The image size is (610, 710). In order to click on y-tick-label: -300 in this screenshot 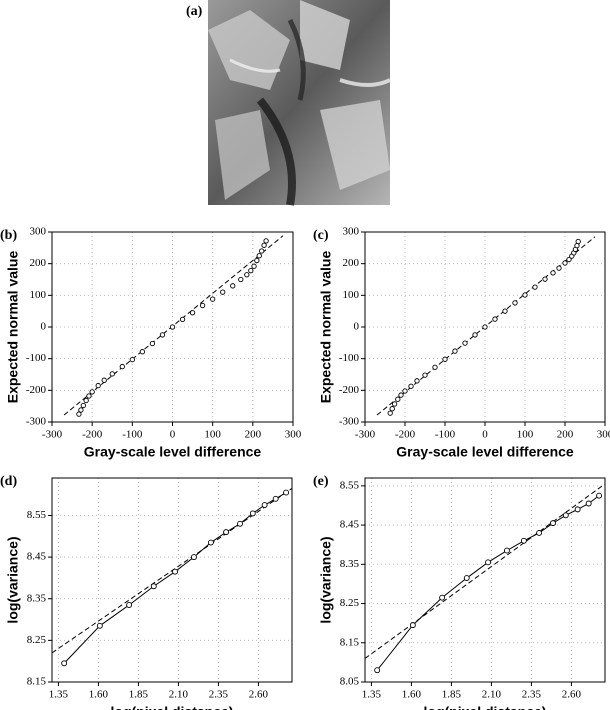, I will do `click(349, 422)`.